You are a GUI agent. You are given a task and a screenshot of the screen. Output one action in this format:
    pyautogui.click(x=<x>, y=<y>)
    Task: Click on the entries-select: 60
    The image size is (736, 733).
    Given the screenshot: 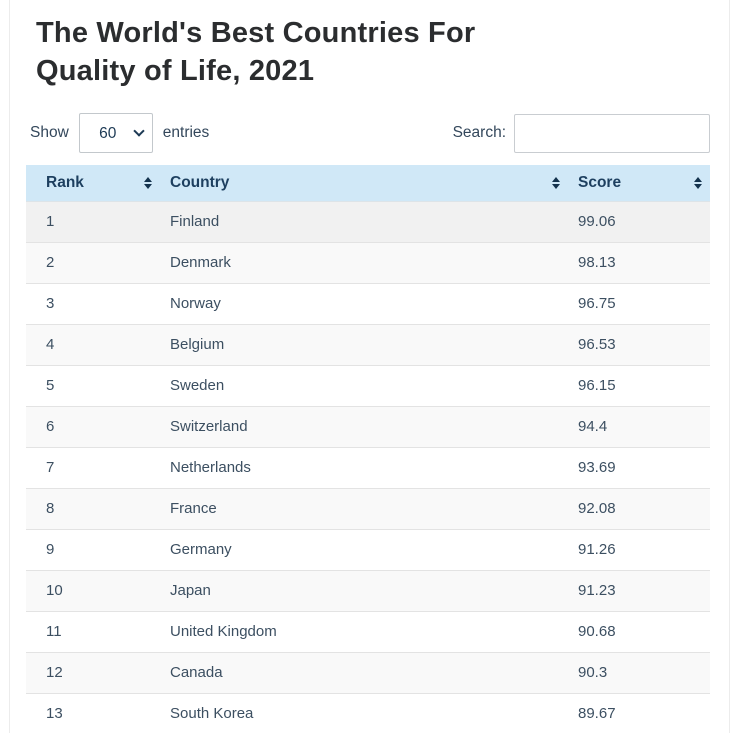 What is the action you would take?
    pyautogui.click(x=115, y=133)
    